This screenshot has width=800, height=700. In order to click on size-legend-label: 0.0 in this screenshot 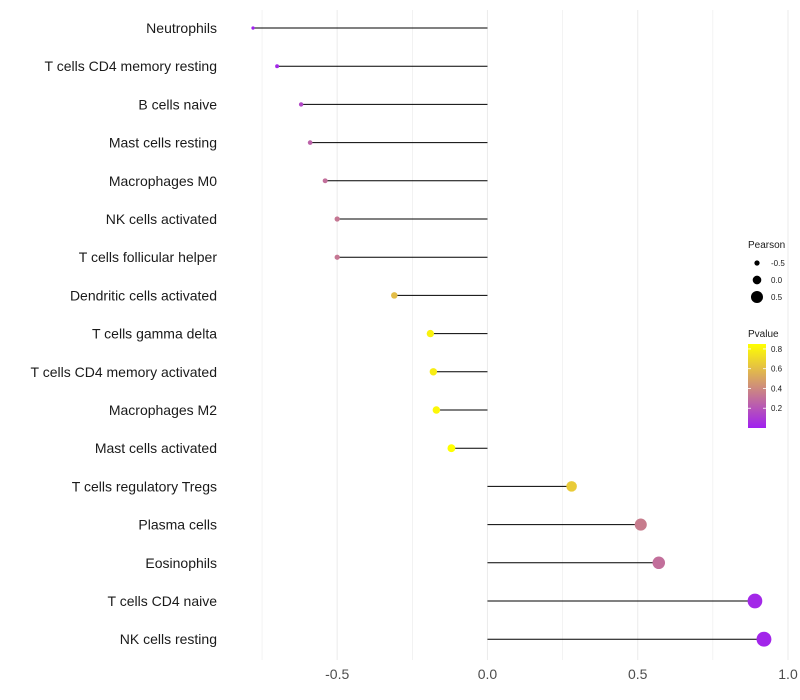, I will do `click(777, 280)`.